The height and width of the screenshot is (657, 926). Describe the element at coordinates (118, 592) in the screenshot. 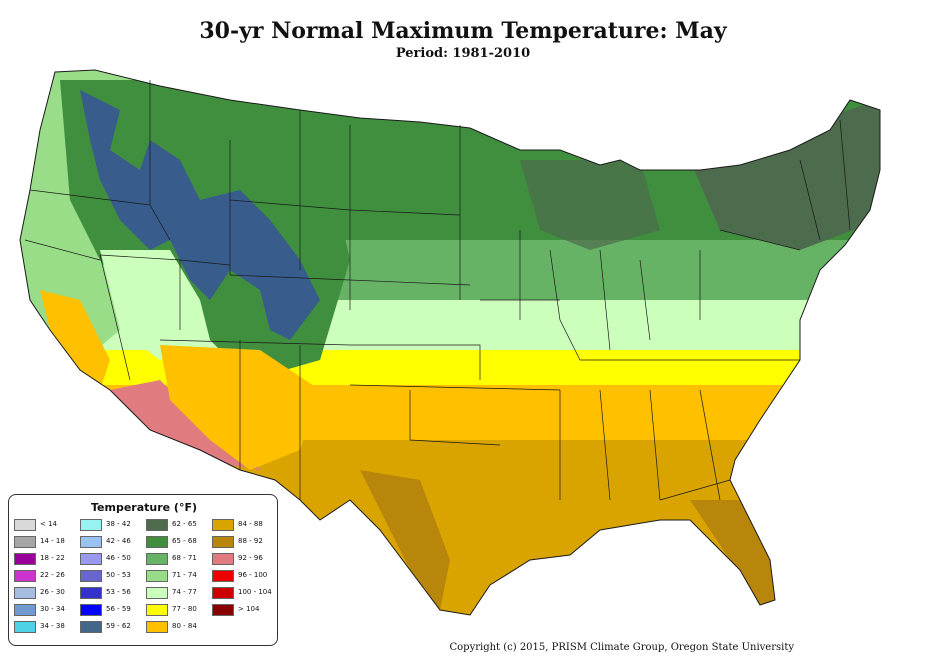

I see `legend-label: 53 - 56` at that location.